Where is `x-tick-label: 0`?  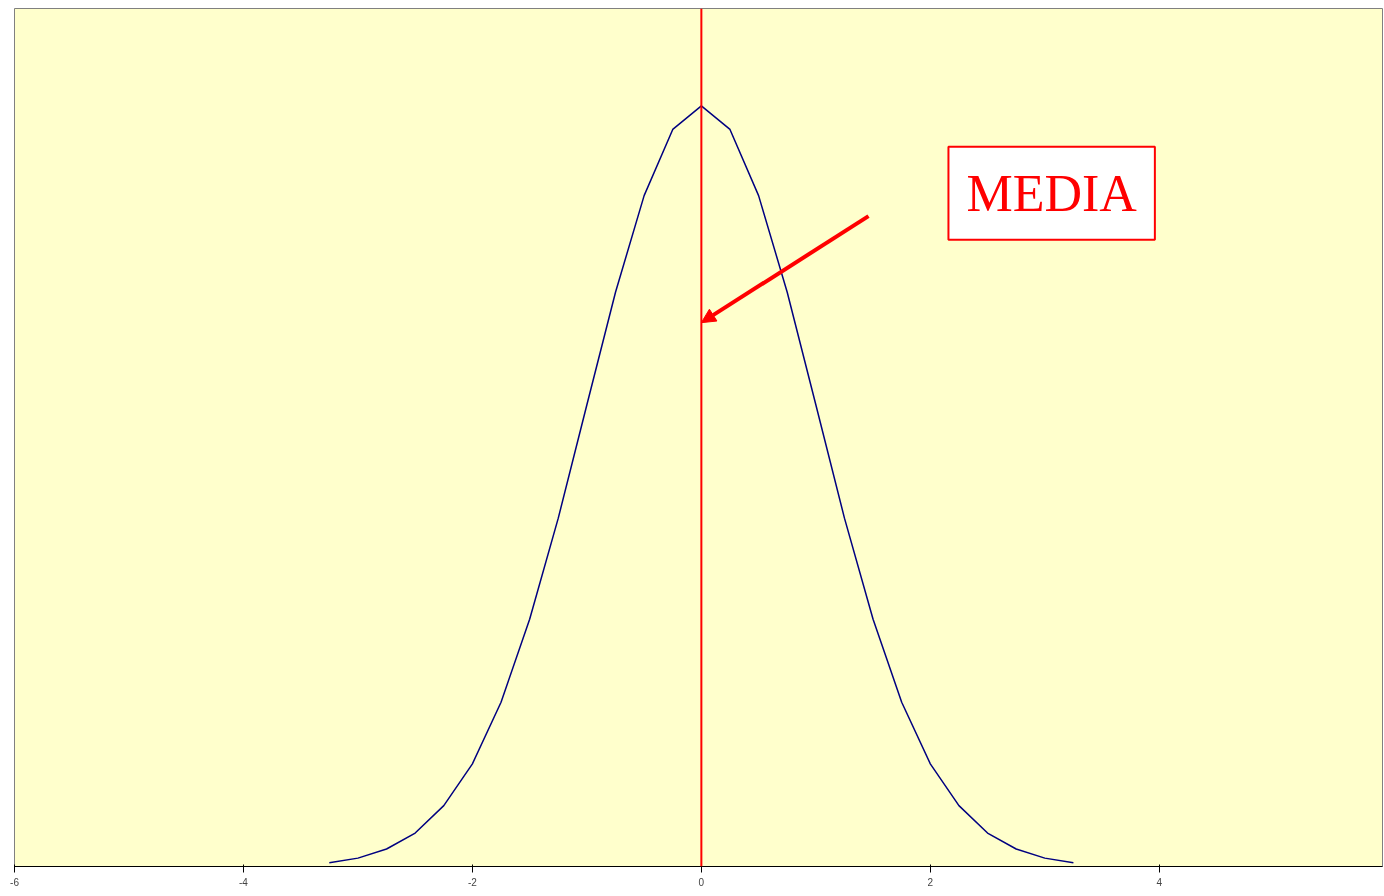
x-tick-label: 0 is located at coordinates (701, 882).